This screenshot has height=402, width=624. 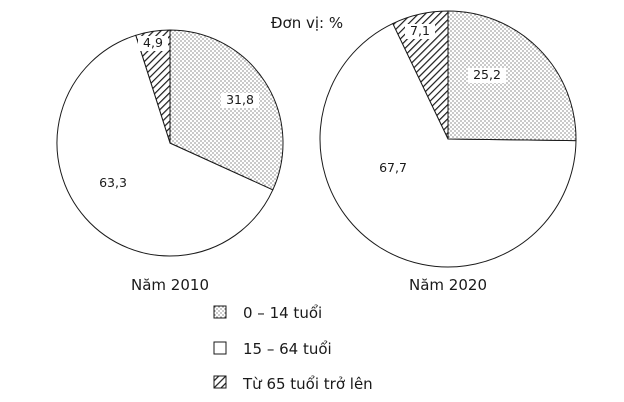 I want to click on slice-label-bg-2020-65-plus, so click(x=420, y=31).